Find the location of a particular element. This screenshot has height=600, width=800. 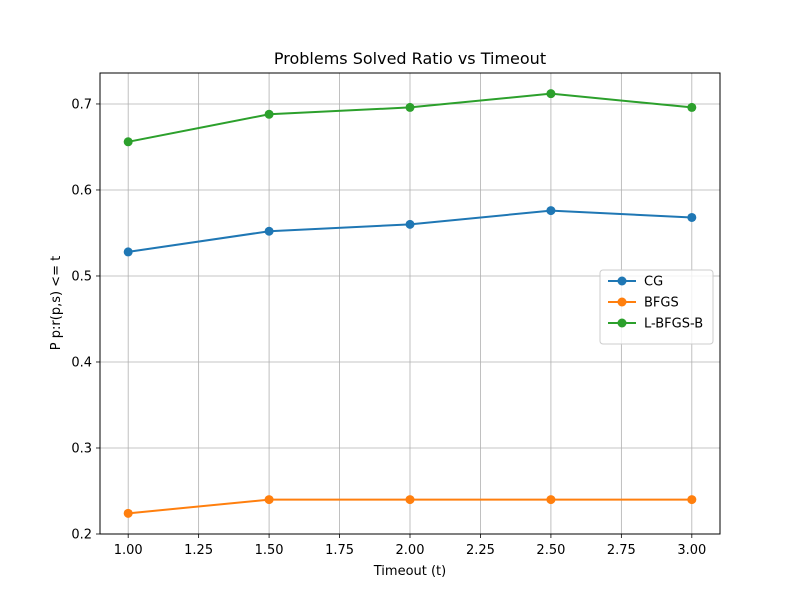

series-cg is located at coordinates (410, 231).